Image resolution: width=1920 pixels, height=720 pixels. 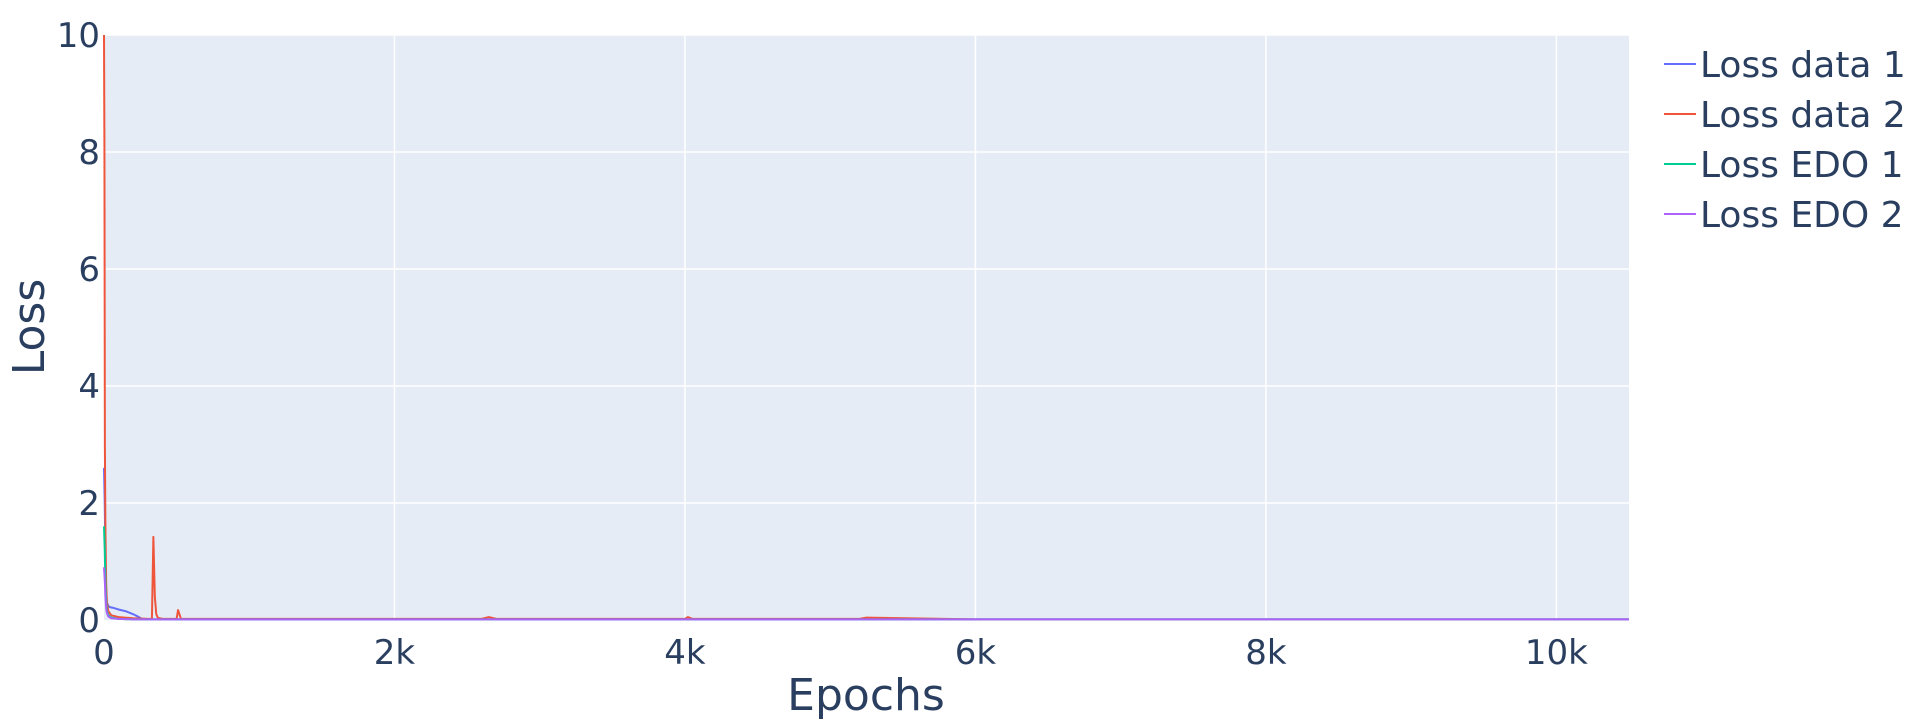 What do you see at coordinates (78, 328) in the screenshot?
I see `y-tick-labels: 0 2 4 6 8 10` at bounding box center [78, 328].